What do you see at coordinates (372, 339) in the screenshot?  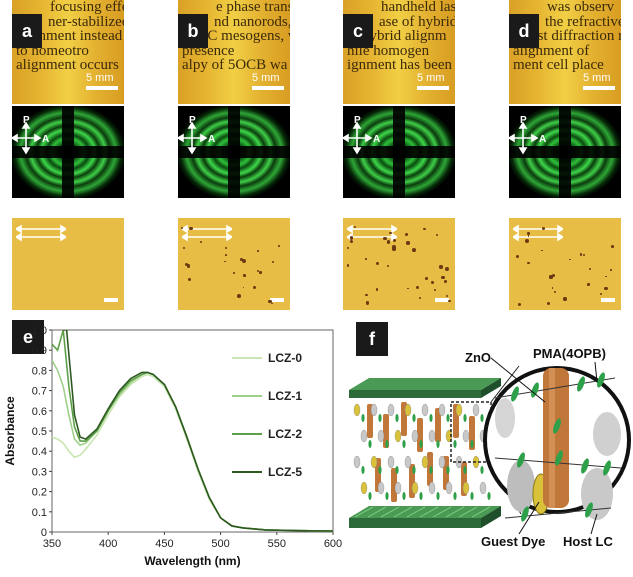 I see `panel-label-f: f` at bounding box center [372, 339].